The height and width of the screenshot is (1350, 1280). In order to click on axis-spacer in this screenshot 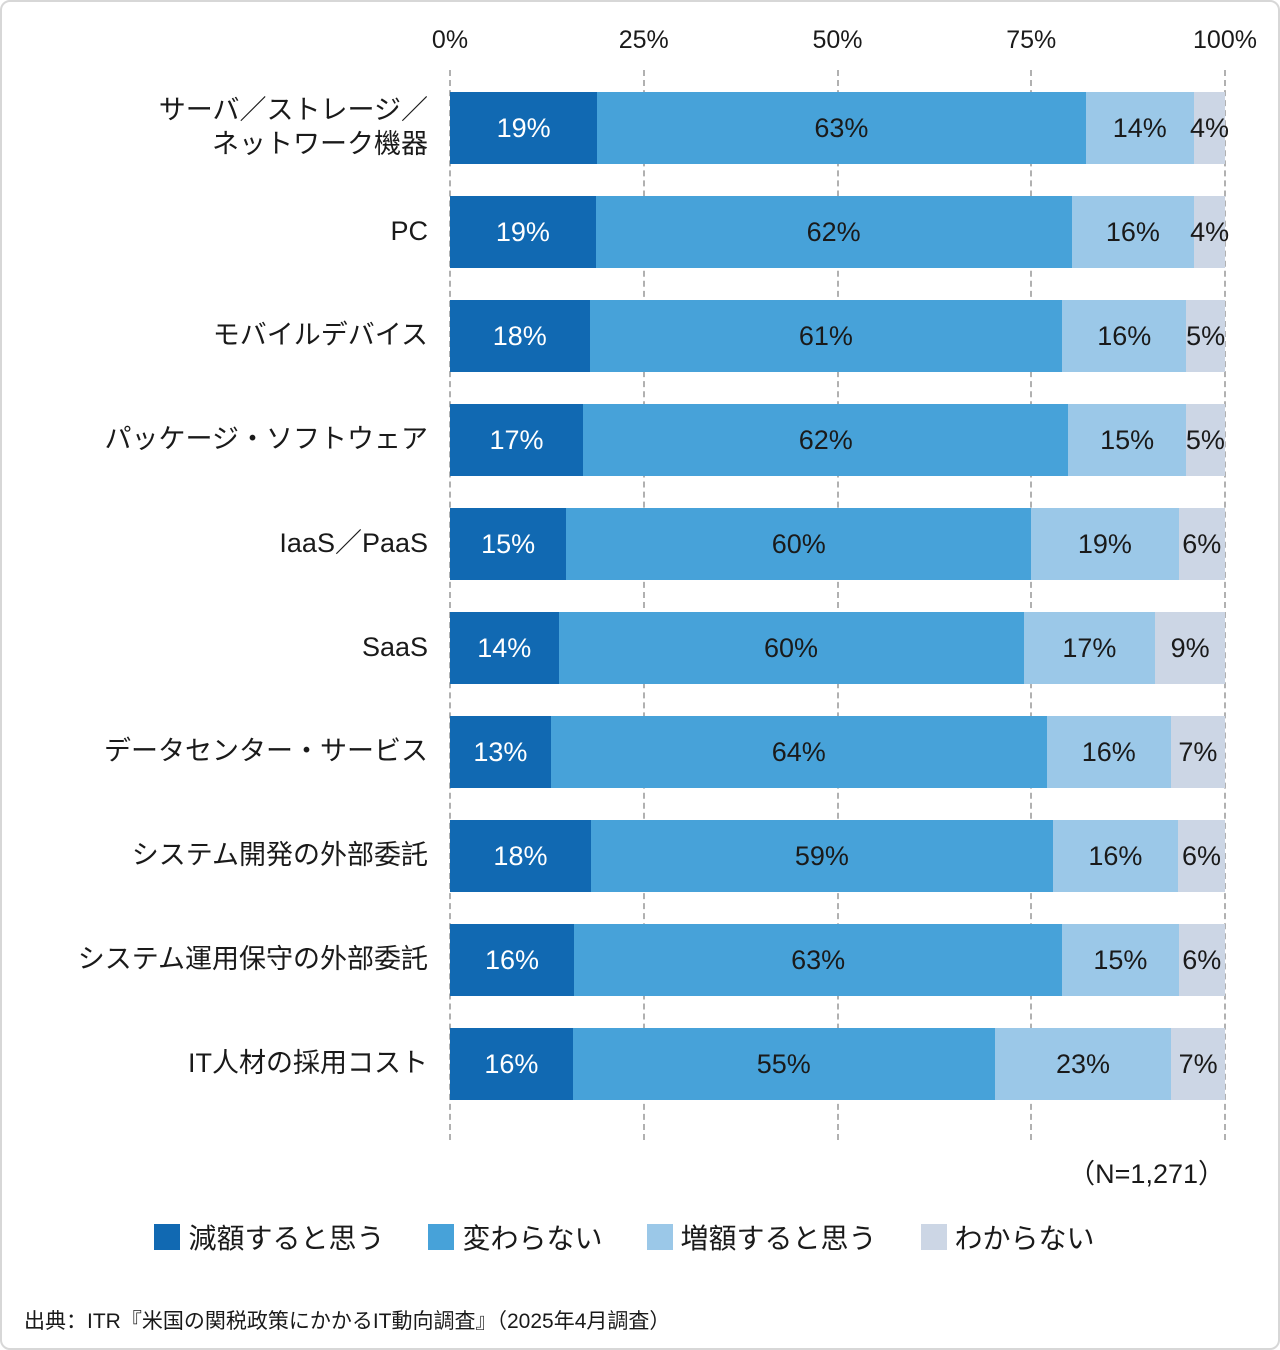, I will do `click(237, 47)`.